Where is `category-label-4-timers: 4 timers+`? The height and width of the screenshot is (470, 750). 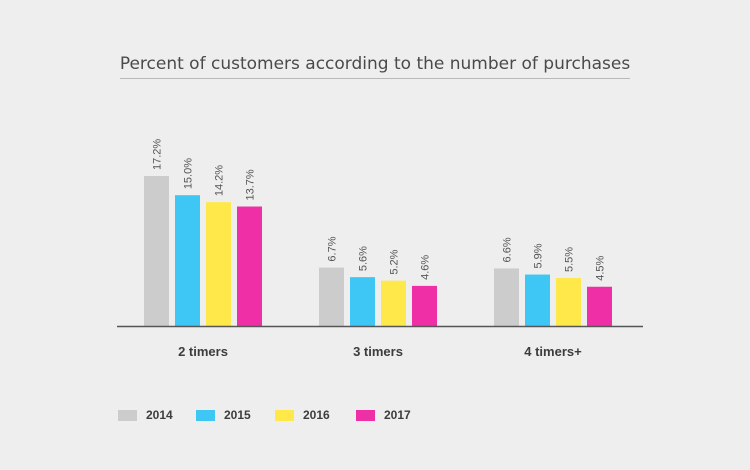
category-label-4-timers: 4 timers+ is located at coordinates (553, 351).